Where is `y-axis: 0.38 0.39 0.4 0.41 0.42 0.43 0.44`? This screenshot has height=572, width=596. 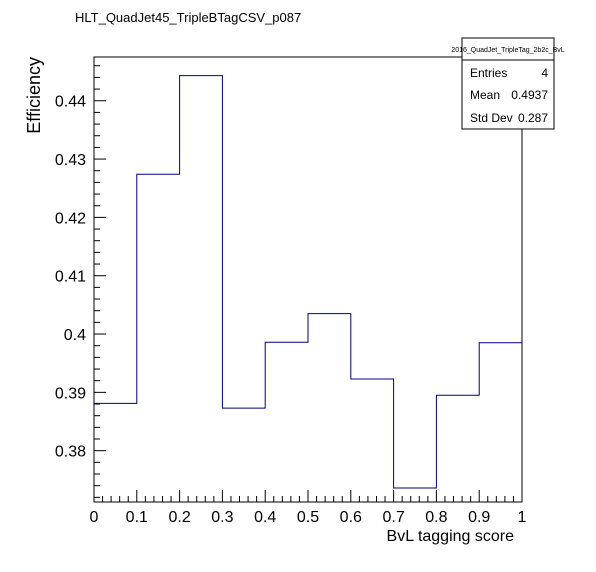 y-axis: 0.38 0.39 0.4 0.41 0.42 0.43 0.44 is located at coordinates (80, 281).